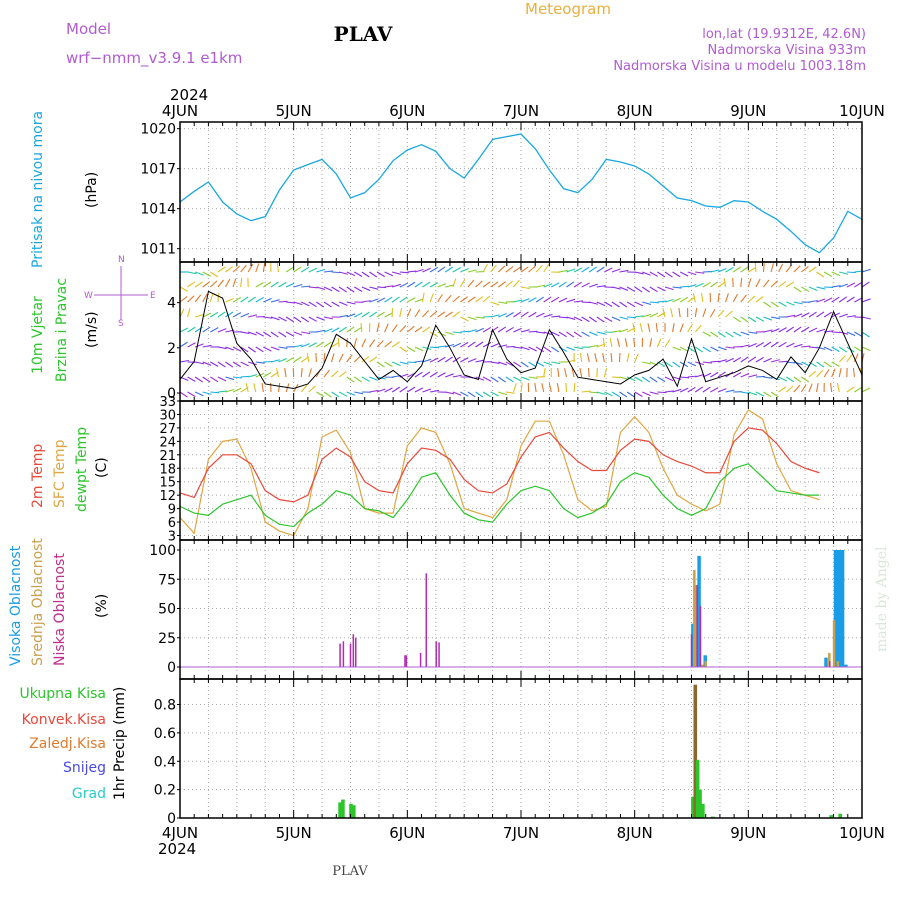  What do you see at coordinates (84, 768) in the screenshot?
I see `legend-snow: Snijeg` at bounding box center [84, 768].